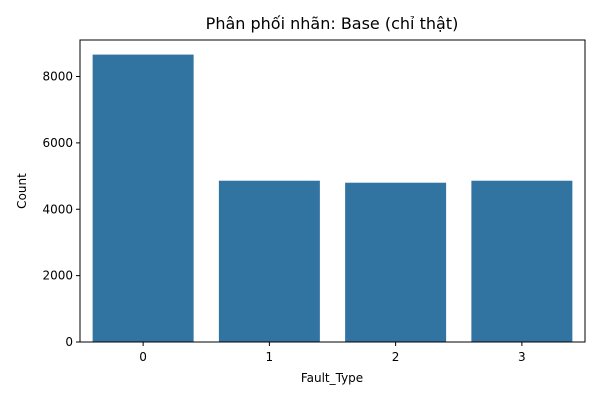 This screenshot has height=400, width=600. What do you see at coordinates (69, 342) in the screenshot?
I see `y-tick-label: 0` at bounding box center [69, 342].